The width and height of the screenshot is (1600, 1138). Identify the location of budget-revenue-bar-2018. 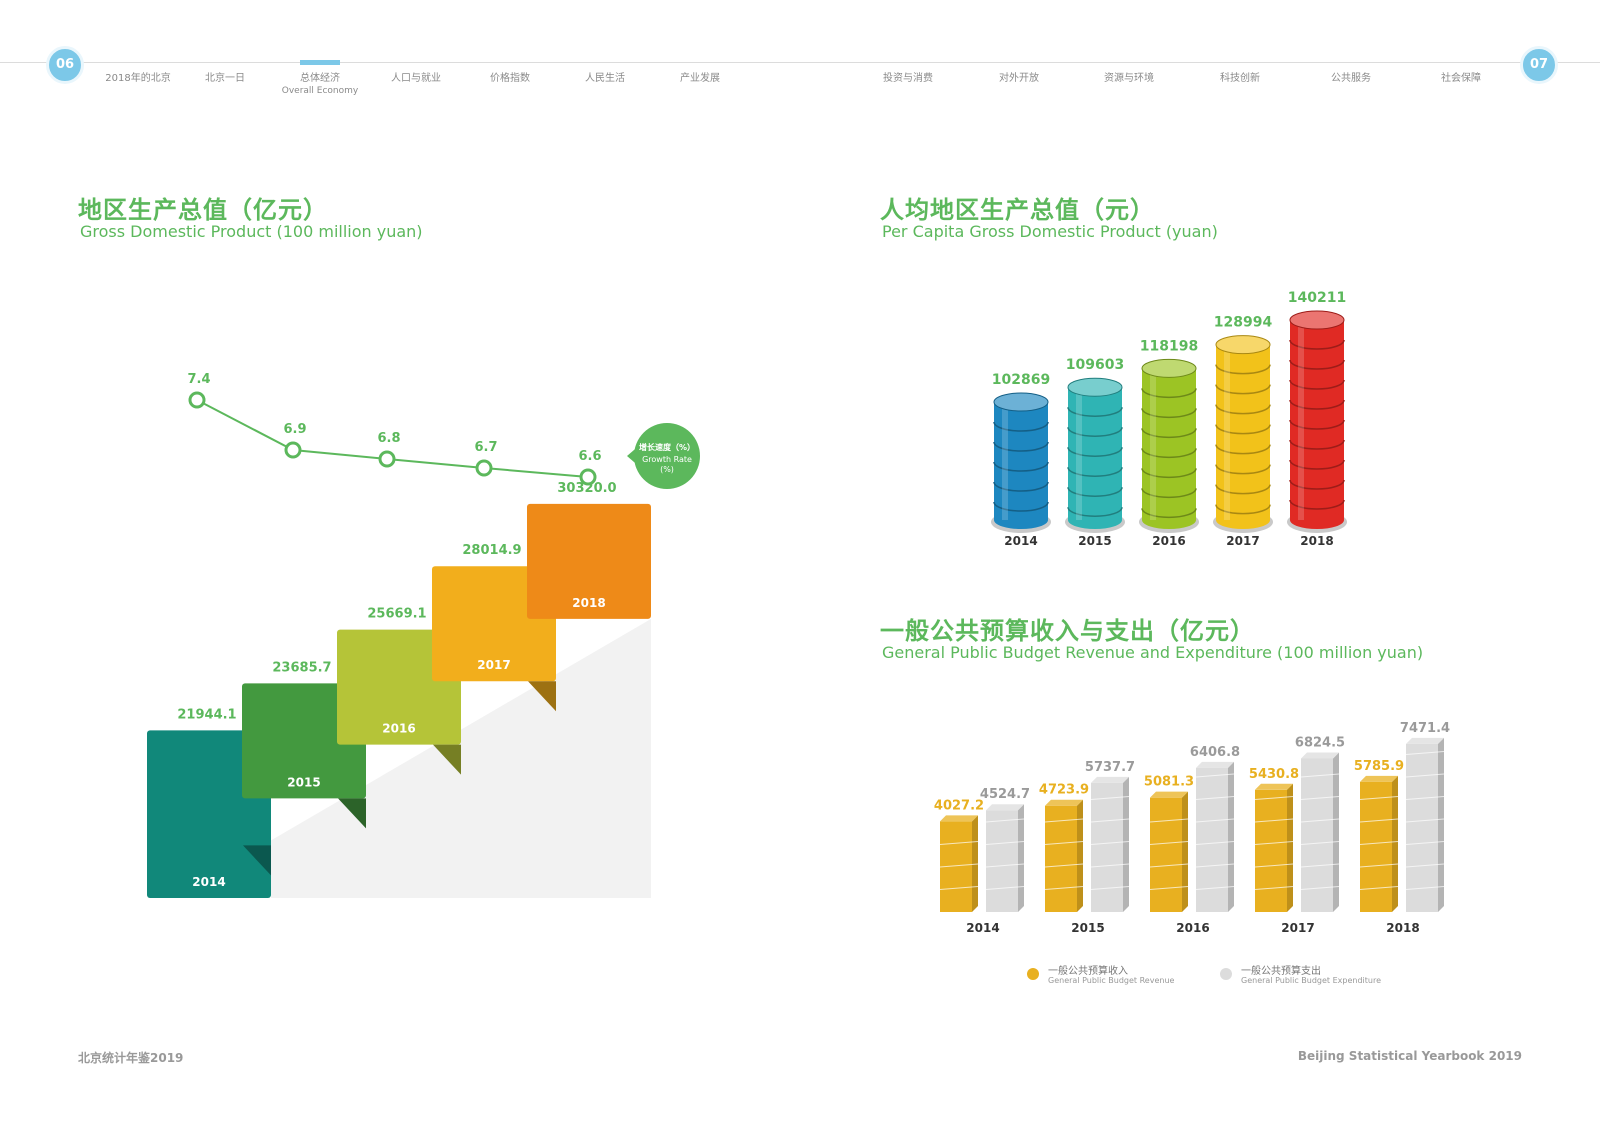
(1376, 846).